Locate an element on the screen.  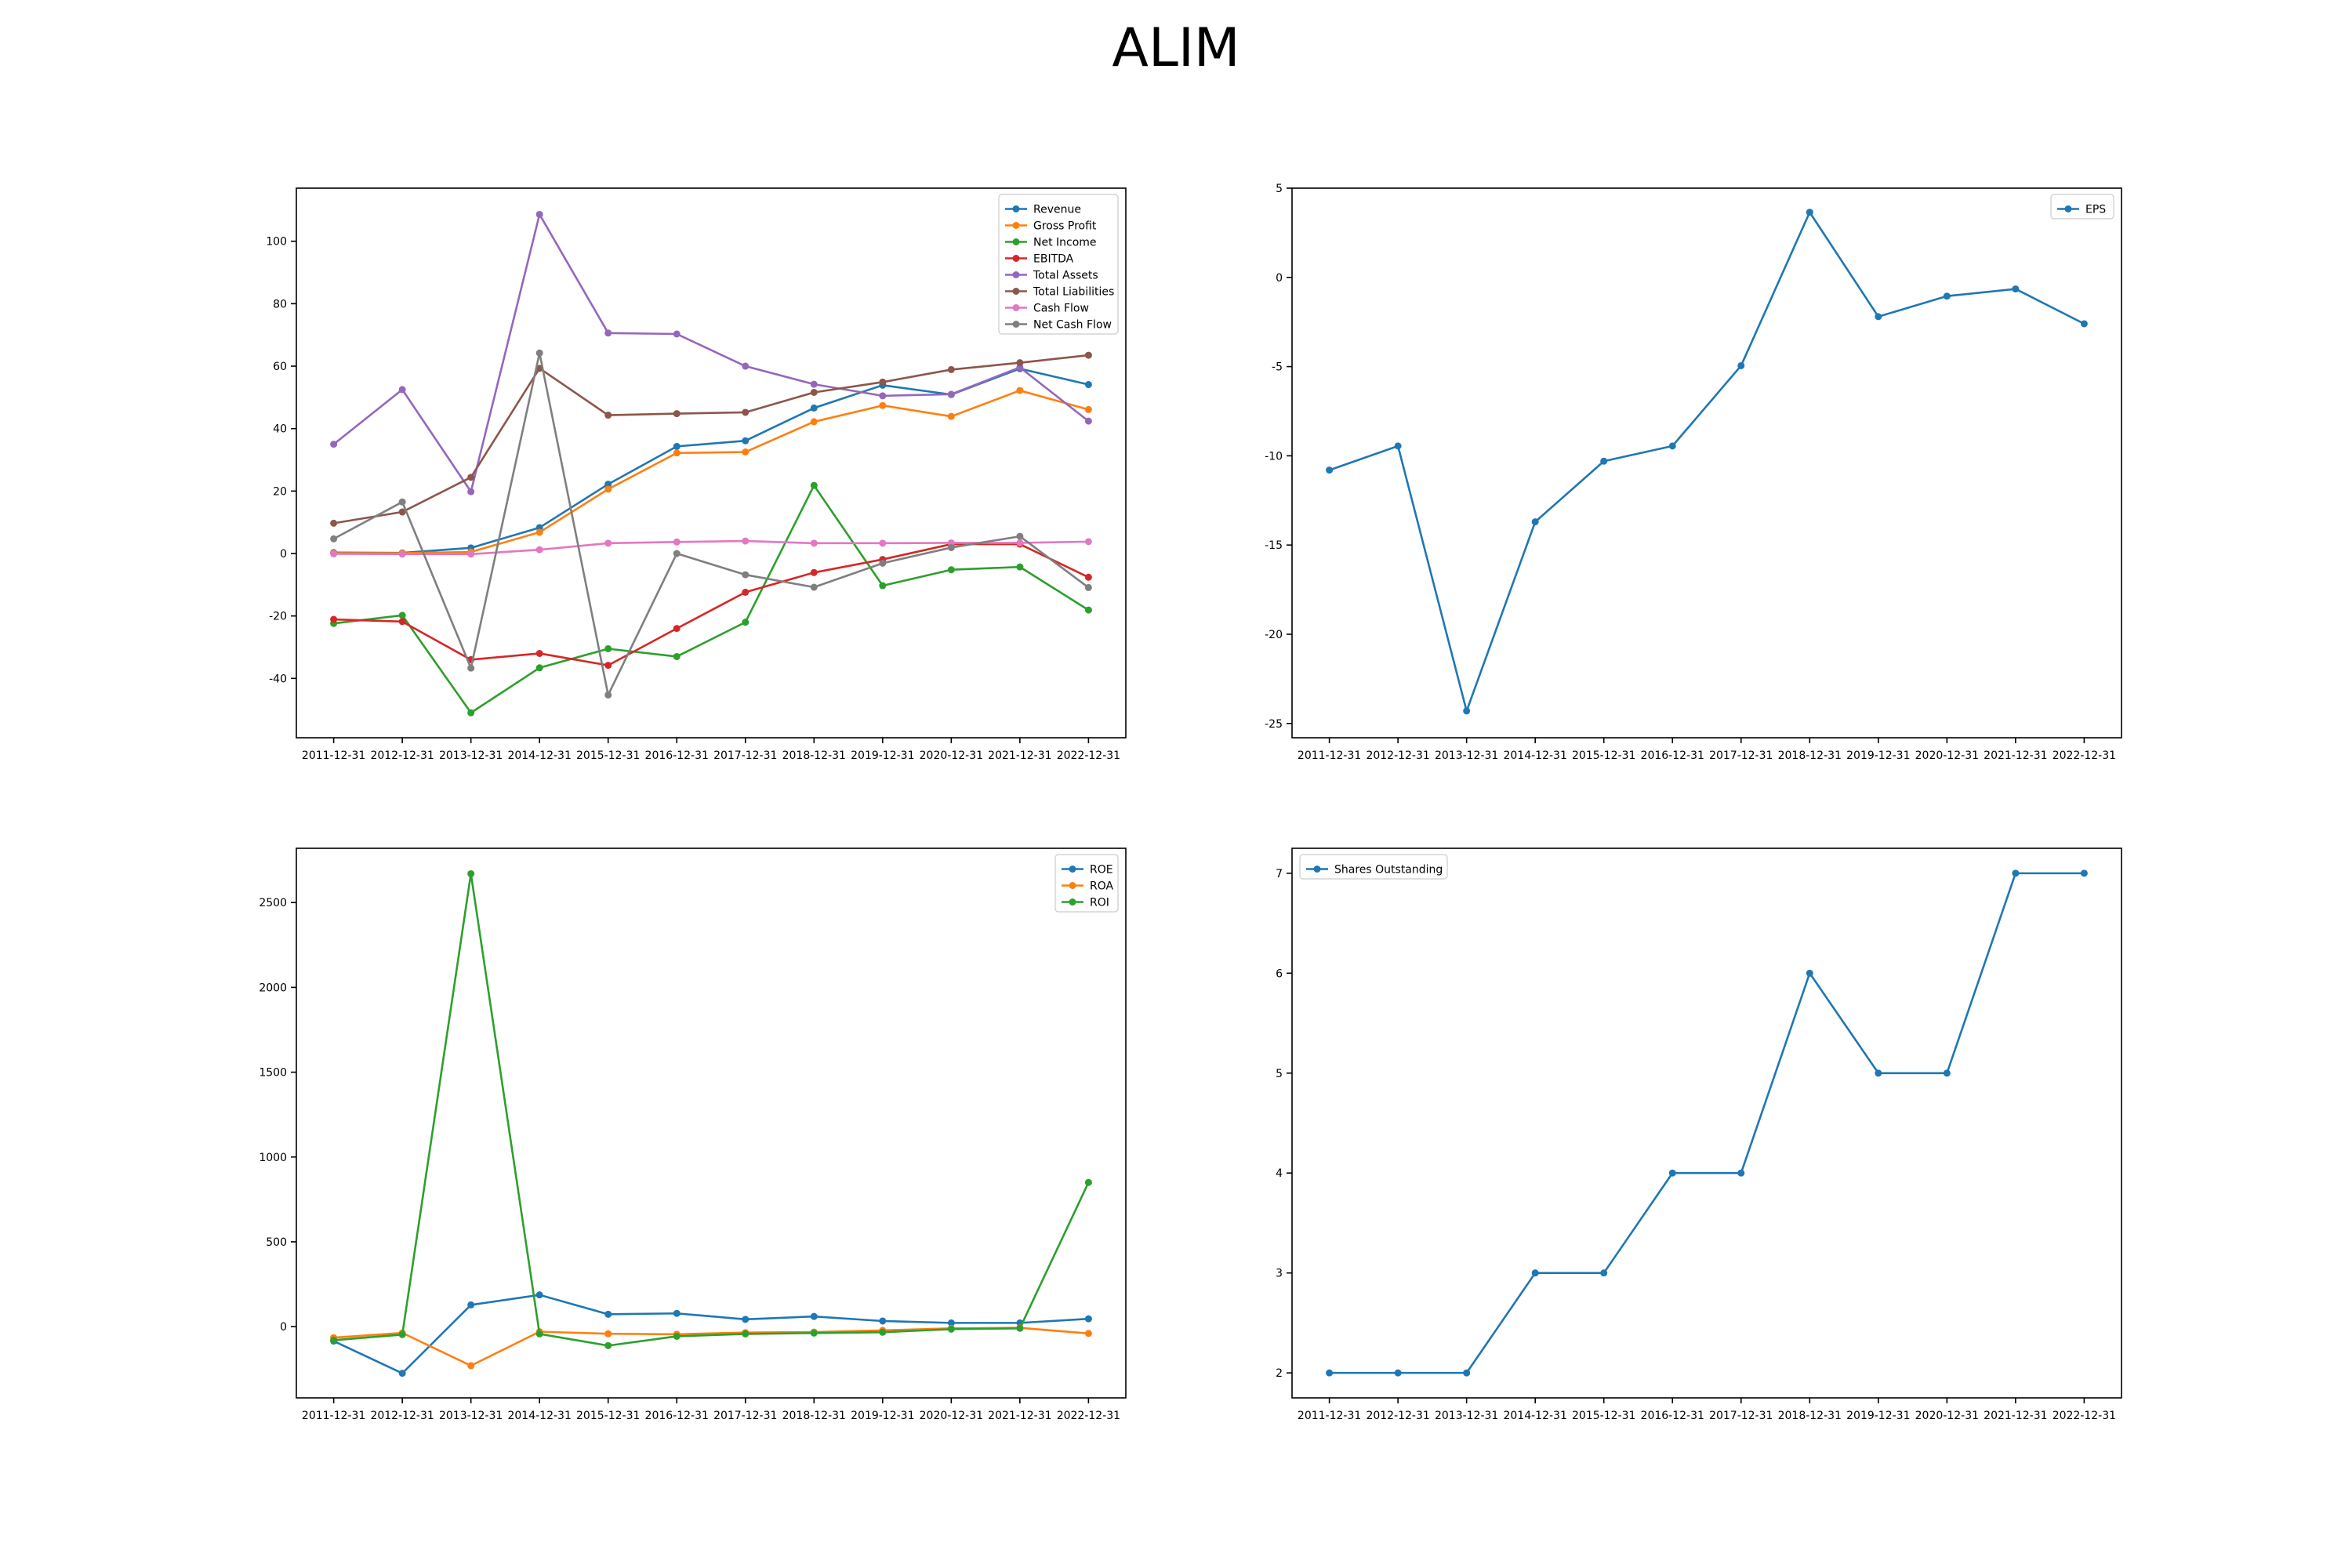
legend-label: EPS is located at coordinates (2095, 210).